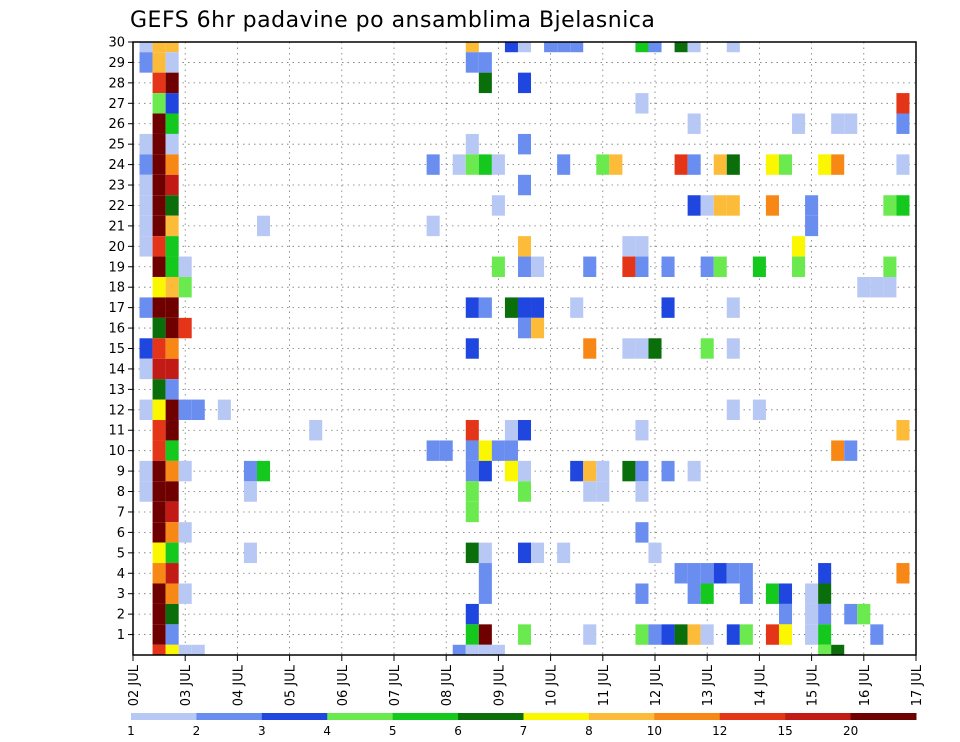 The height and width of the screenshot is (742, 960). I want to click on x-tick-label: 04 JUL, so click(238, 685).